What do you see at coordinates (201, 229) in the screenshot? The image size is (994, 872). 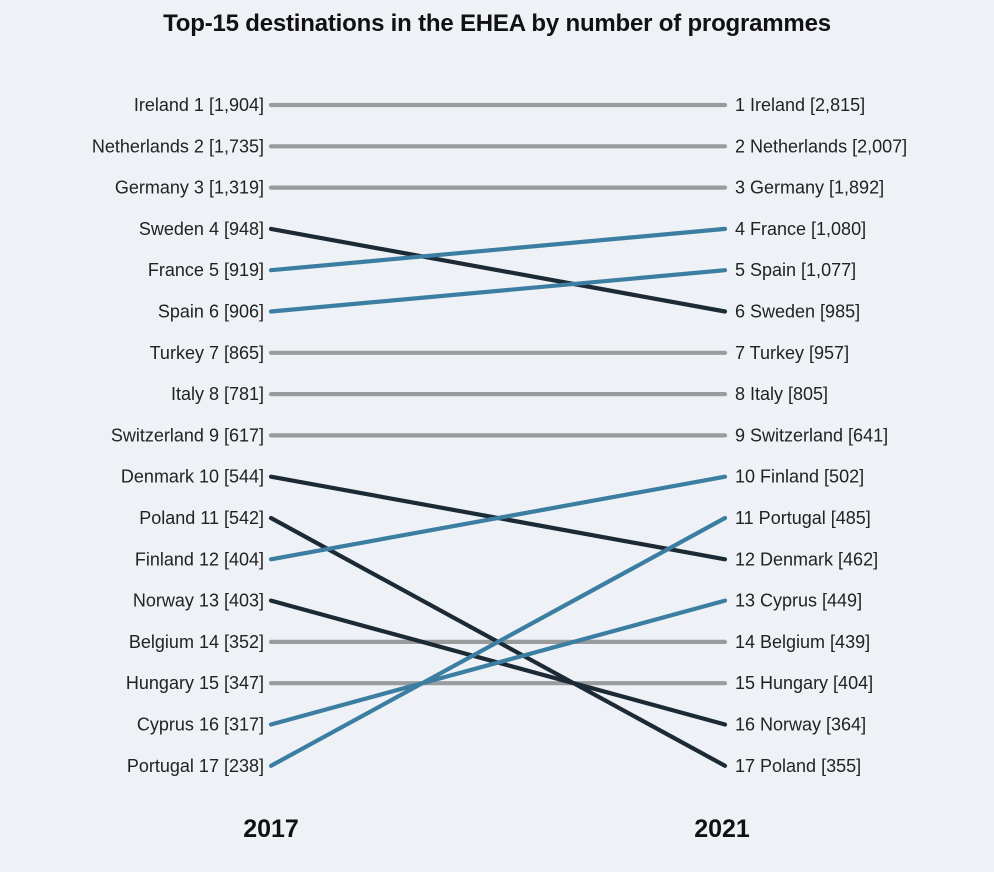 I see `left-label-sweden: Sweden 4 [948]` at bounding box center [201, 229].